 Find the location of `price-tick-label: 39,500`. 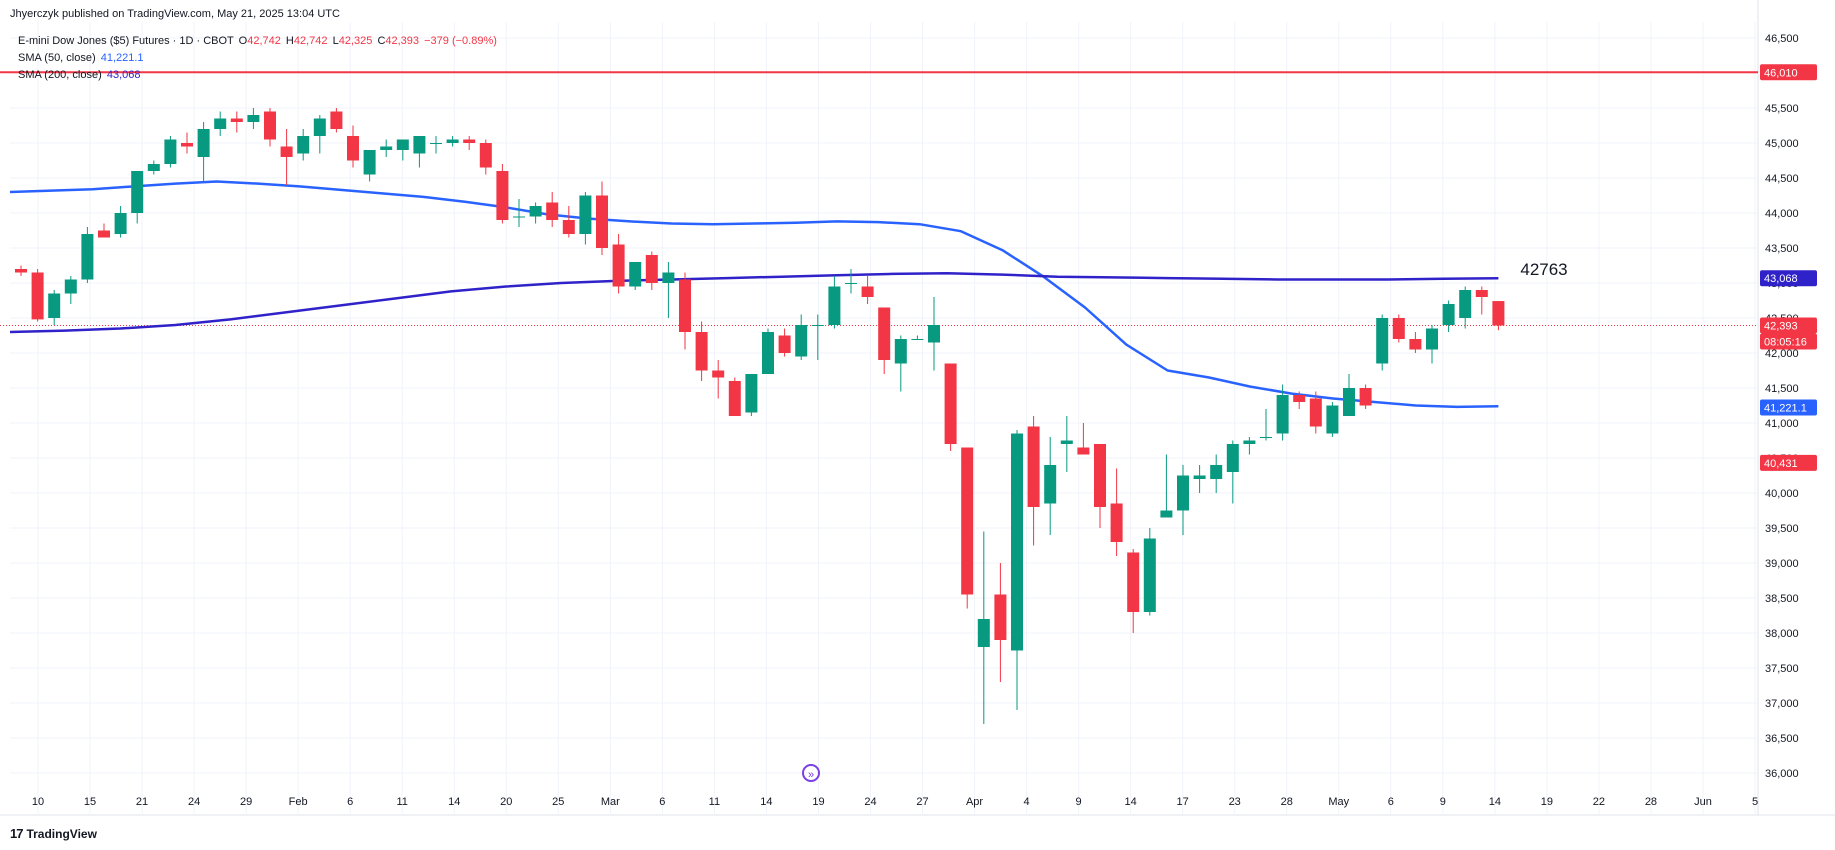

price-tick-label: 39,500 is located at coordinates (1782, 529).